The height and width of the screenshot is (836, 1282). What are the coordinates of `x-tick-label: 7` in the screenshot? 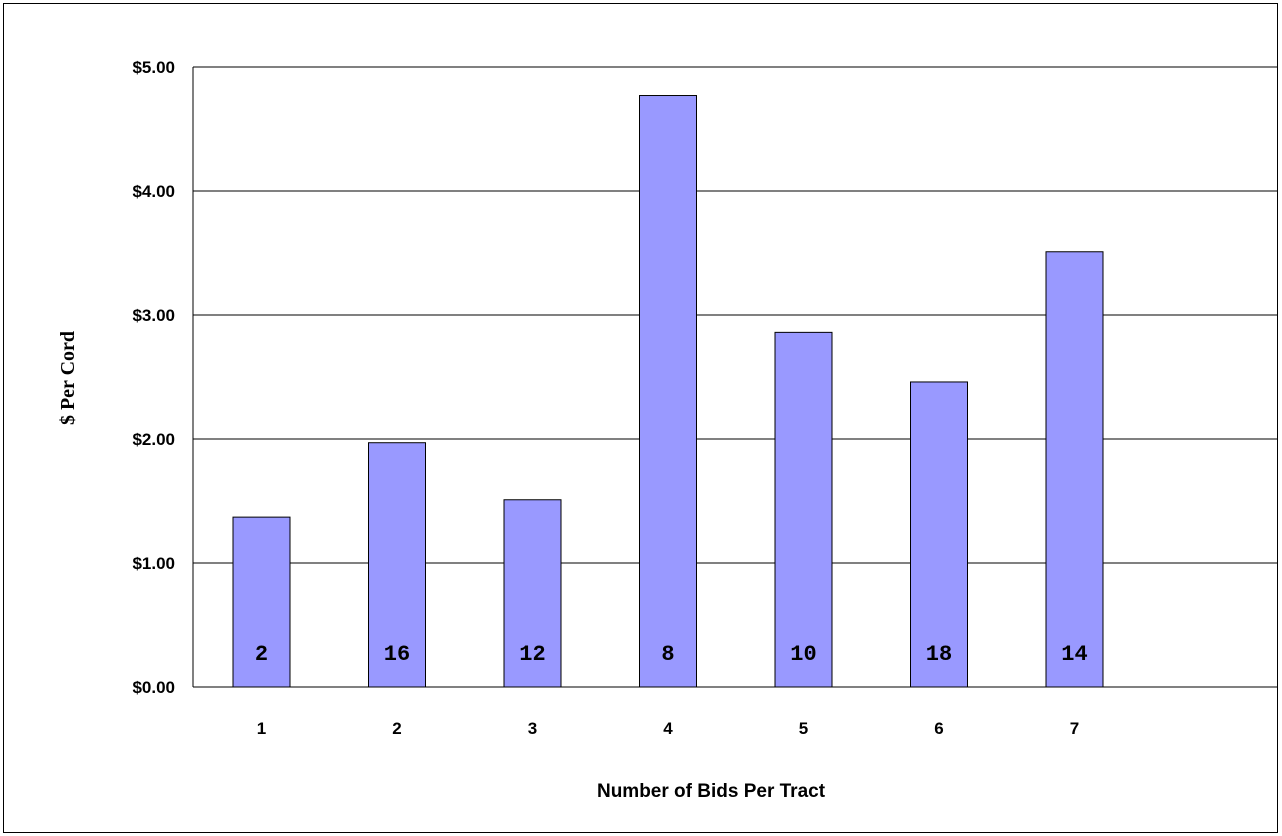 It's located at (1074, 728).